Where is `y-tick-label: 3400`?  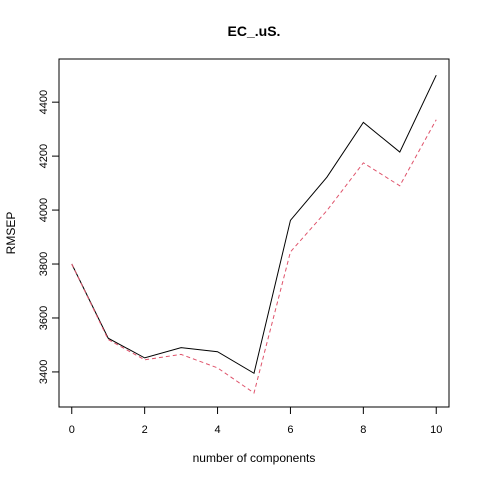
y-tick-label: 3400 is located at coordinates (44, 372).